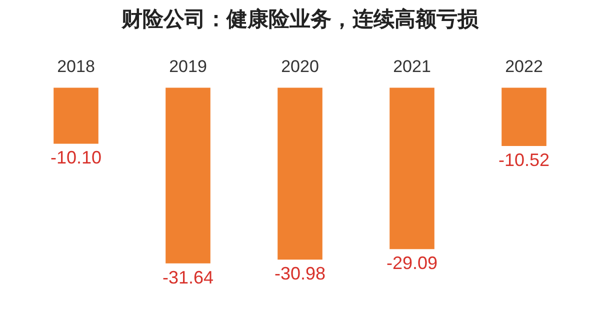  I want to click on x-tick-label: 2022, so click(524, 66).